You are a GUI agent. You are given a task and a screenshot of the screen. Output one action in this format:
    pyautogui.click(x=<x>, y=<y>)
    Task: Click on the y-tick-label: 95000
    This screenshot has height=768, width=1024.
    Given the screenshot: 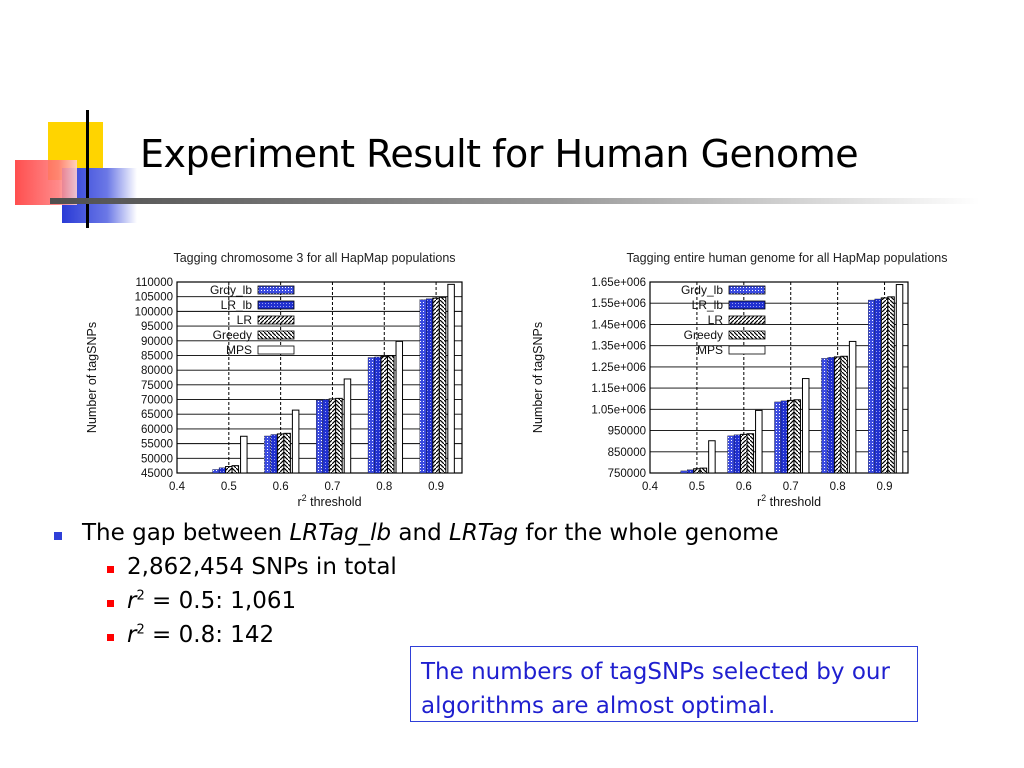 What is the action you would take?
    pyautogui.click(x=157, y=327)
    